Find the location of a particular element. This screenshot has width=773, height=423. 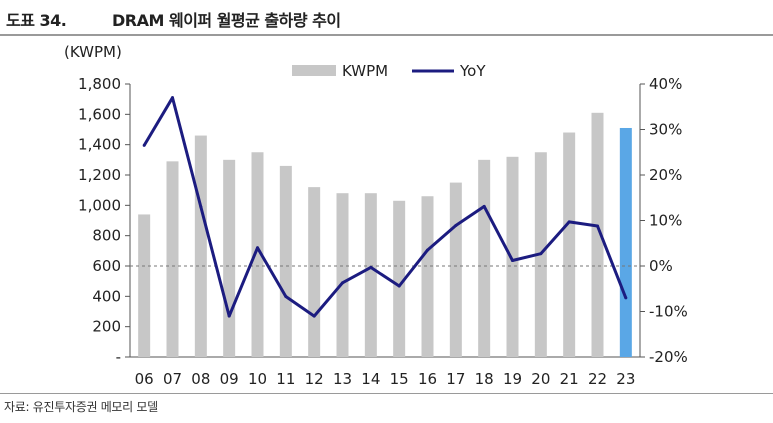

right-axis-tick-label: 10% is located at coordinates (665, 221).